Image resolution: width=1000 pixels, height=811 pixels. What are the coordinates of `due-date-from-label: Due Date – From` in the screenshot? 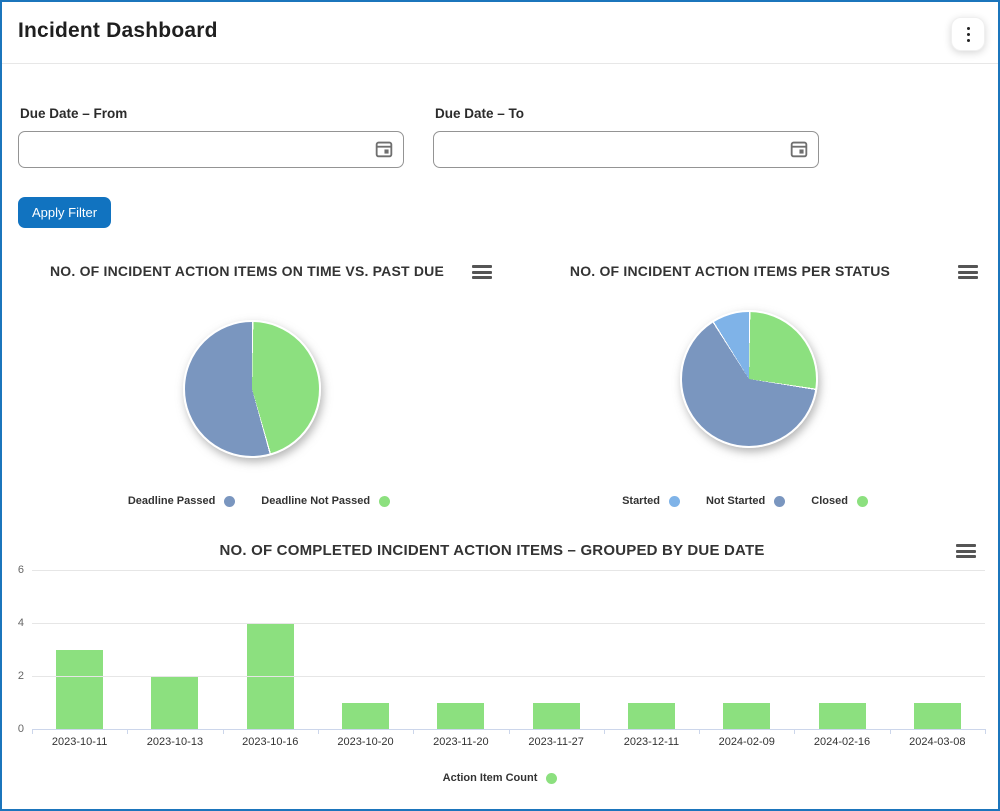 It's located at (74, 113).